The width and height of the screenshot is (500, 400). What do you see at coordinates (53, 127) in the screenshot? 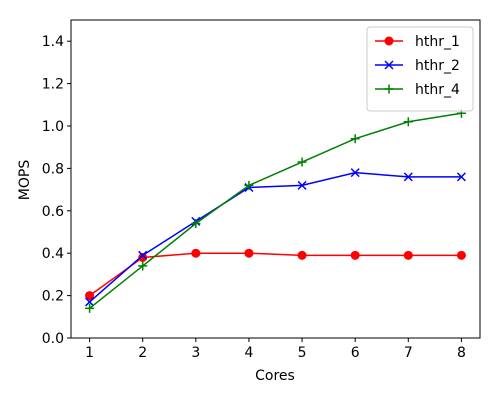
I see `y-tick-label: 1.0` at bounding box center [53, 127].